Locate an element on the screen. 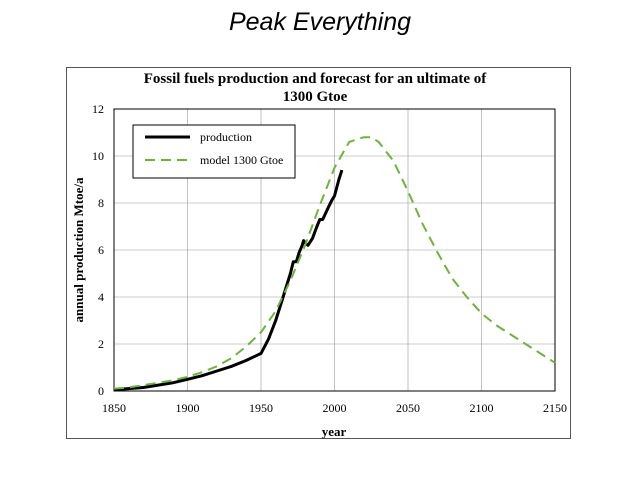  legend-label-production: production is located at coordinates (226, 137).